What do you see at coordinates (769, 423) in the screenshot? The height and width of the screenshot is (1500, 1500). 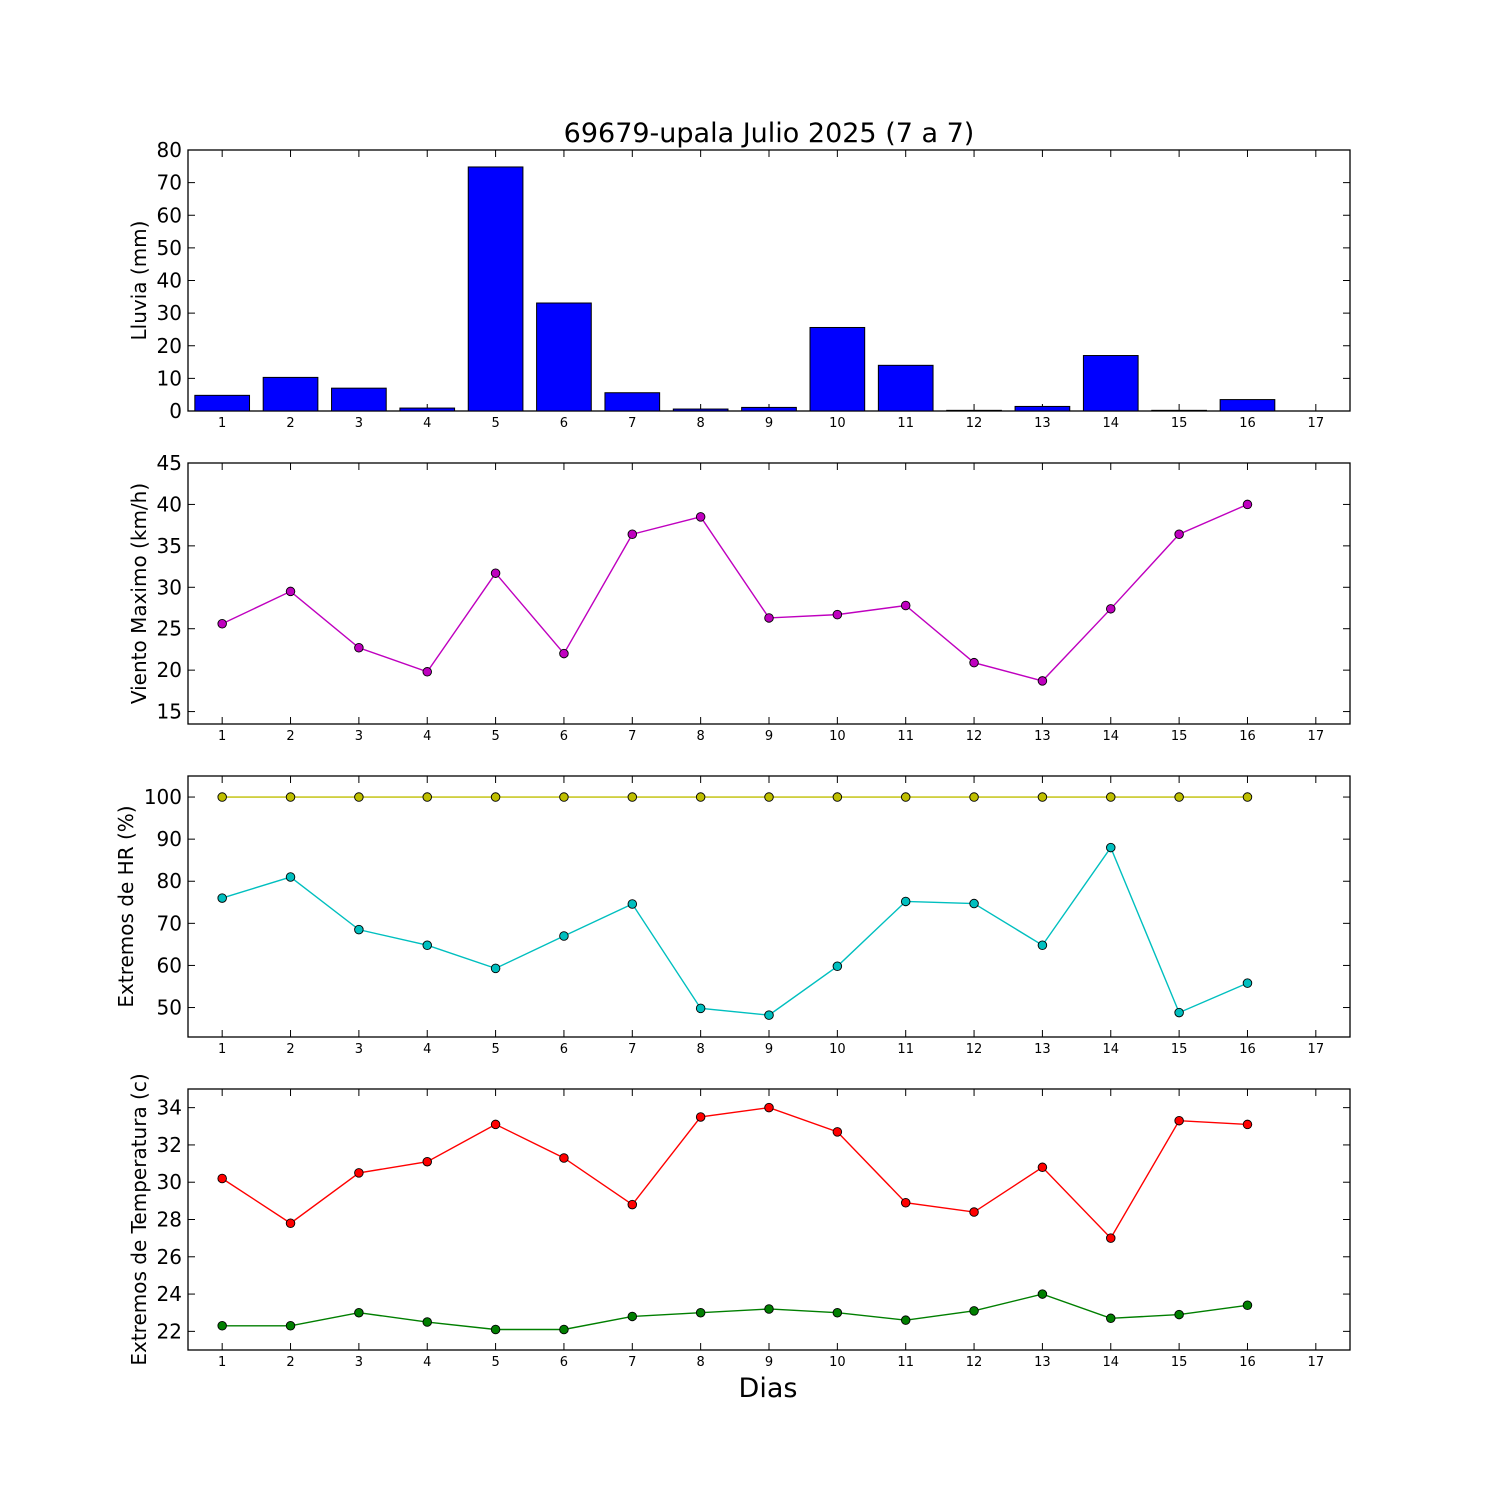 I see `rainfall-x-tick-label: 9` at bounding box center [769, 423].